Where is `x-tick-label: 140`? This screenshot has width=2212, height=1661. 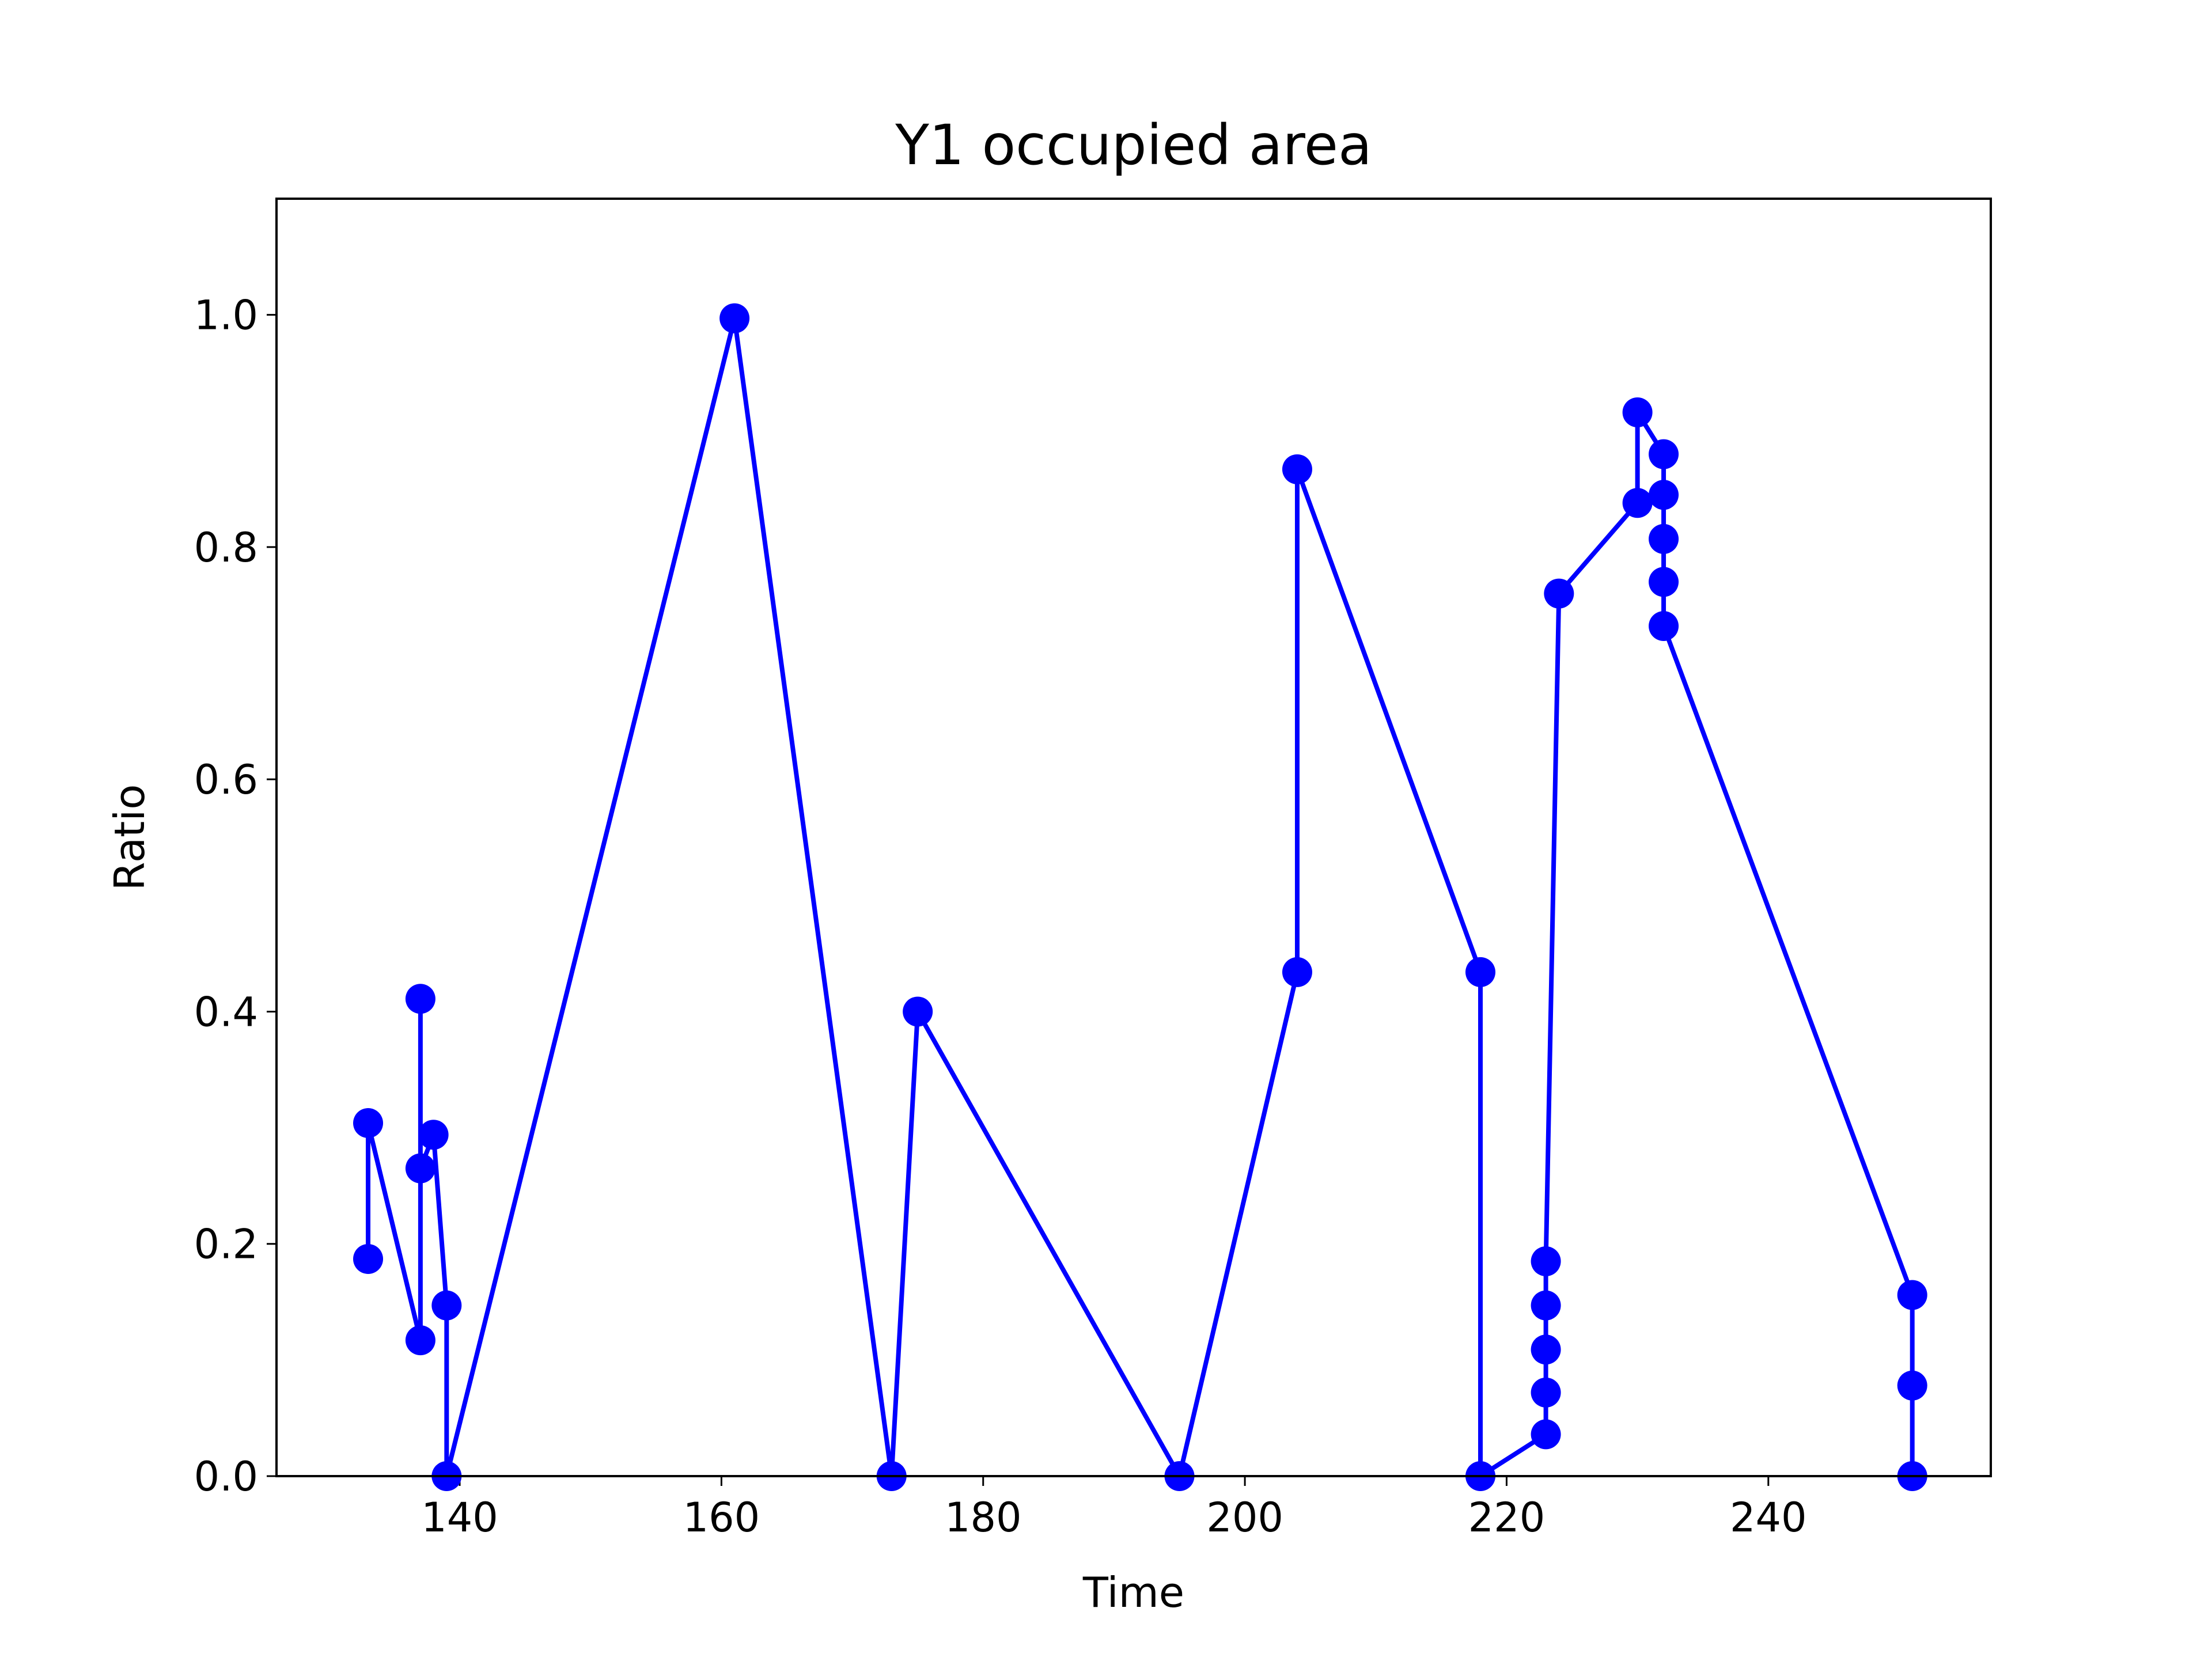
x-tick-label: 140 is located at coordinates (459, 1517).